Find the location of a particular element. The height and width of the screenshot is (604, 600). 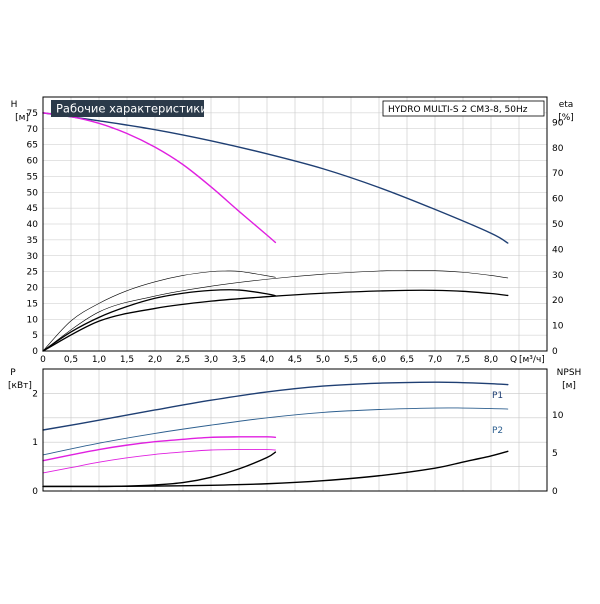

h-tick-label: 35 is located at coordinates (32, 241).